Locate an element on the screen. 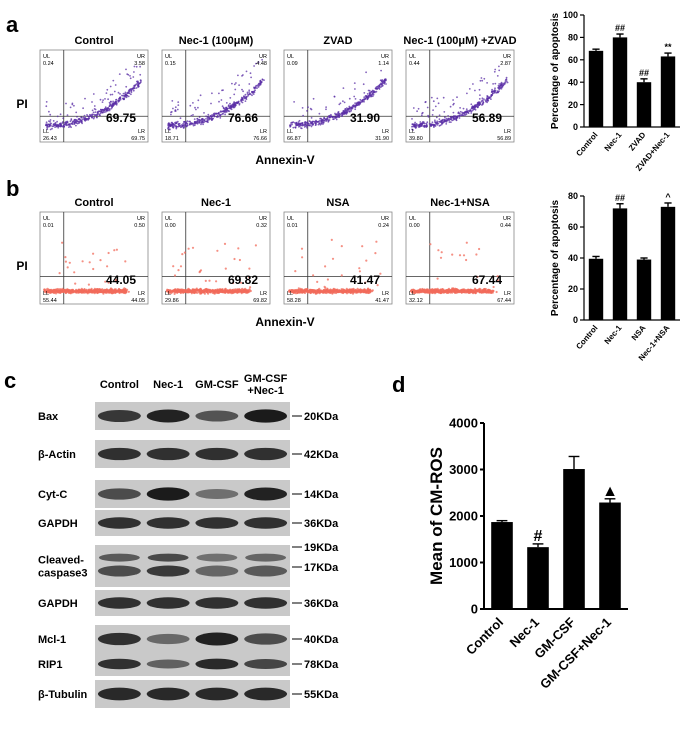 This screenshot has width=700, height=746. quadrant-ur-value: 2.87 is located at coordinates (505, 64).